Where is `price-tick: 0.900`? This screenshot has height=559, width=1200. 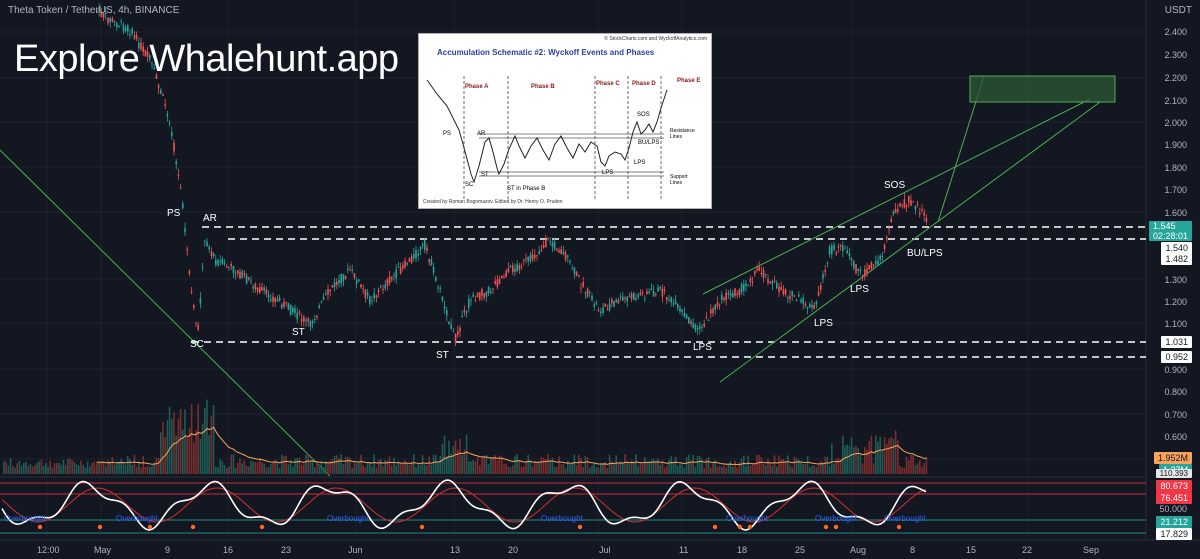
price-tick: 0.900 is located at coordinates (1175, 370).